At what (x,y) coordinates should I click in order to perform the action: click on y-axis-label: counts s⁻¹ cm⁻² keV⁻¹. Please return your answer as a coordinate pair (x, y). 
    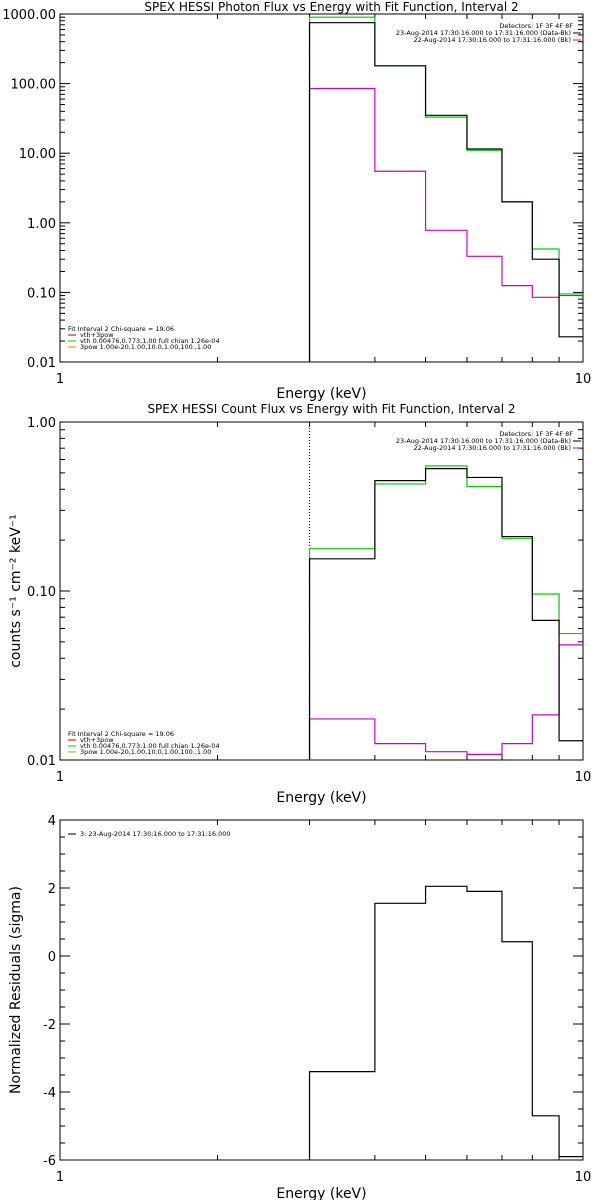
    Looking at the image, I should click on (16, 591).